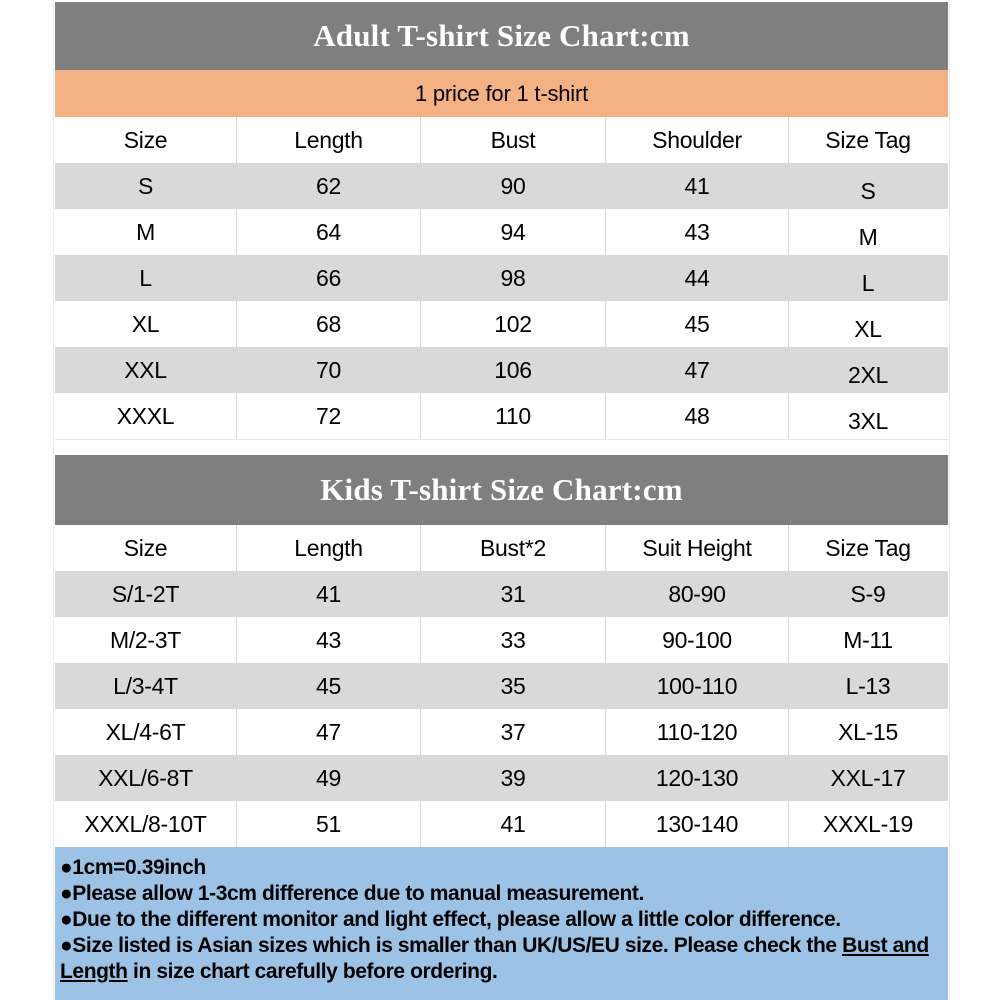 This screenshot has height=1000, width=1000. What do you see at coordinates (868, 594) in the screenshot?
I see `cell-size-tag: S-9` at bounding box center [868, 594].